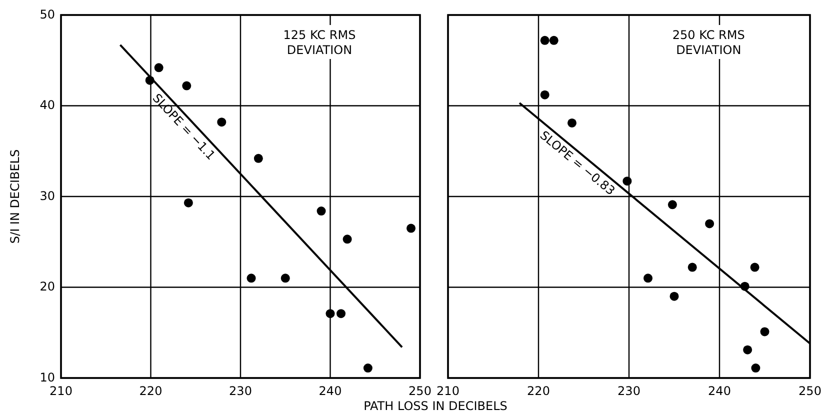 The image size is (827, 413). I want to click on x-axis-title: PATH LOSS IN DECIBELS, so click(436, 406).